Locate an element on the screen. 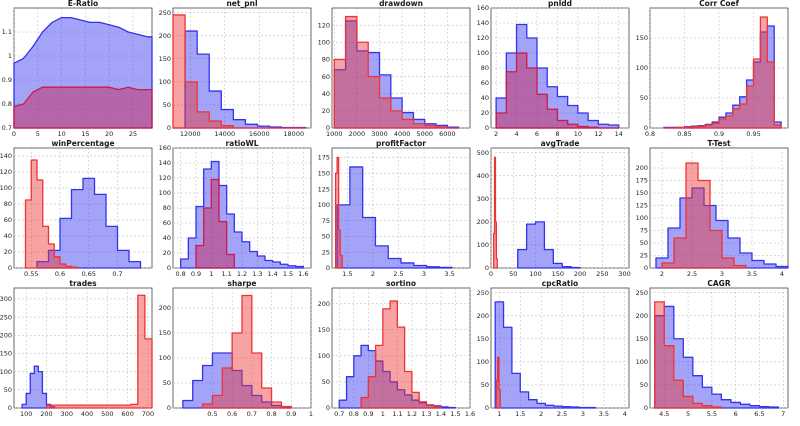 The image size is (800, 426). x-tick-label: 0.5 is located at coordinates (212, 414).